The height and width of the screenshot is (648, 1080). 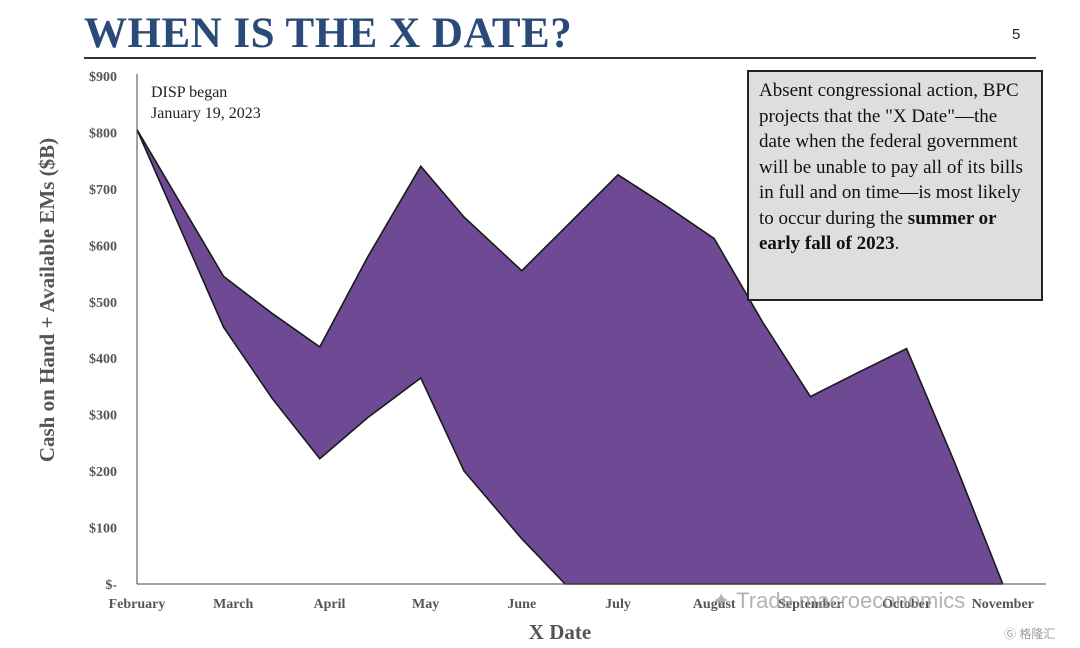 I want to click on page-number: 5, so click(x=1016, y=34).